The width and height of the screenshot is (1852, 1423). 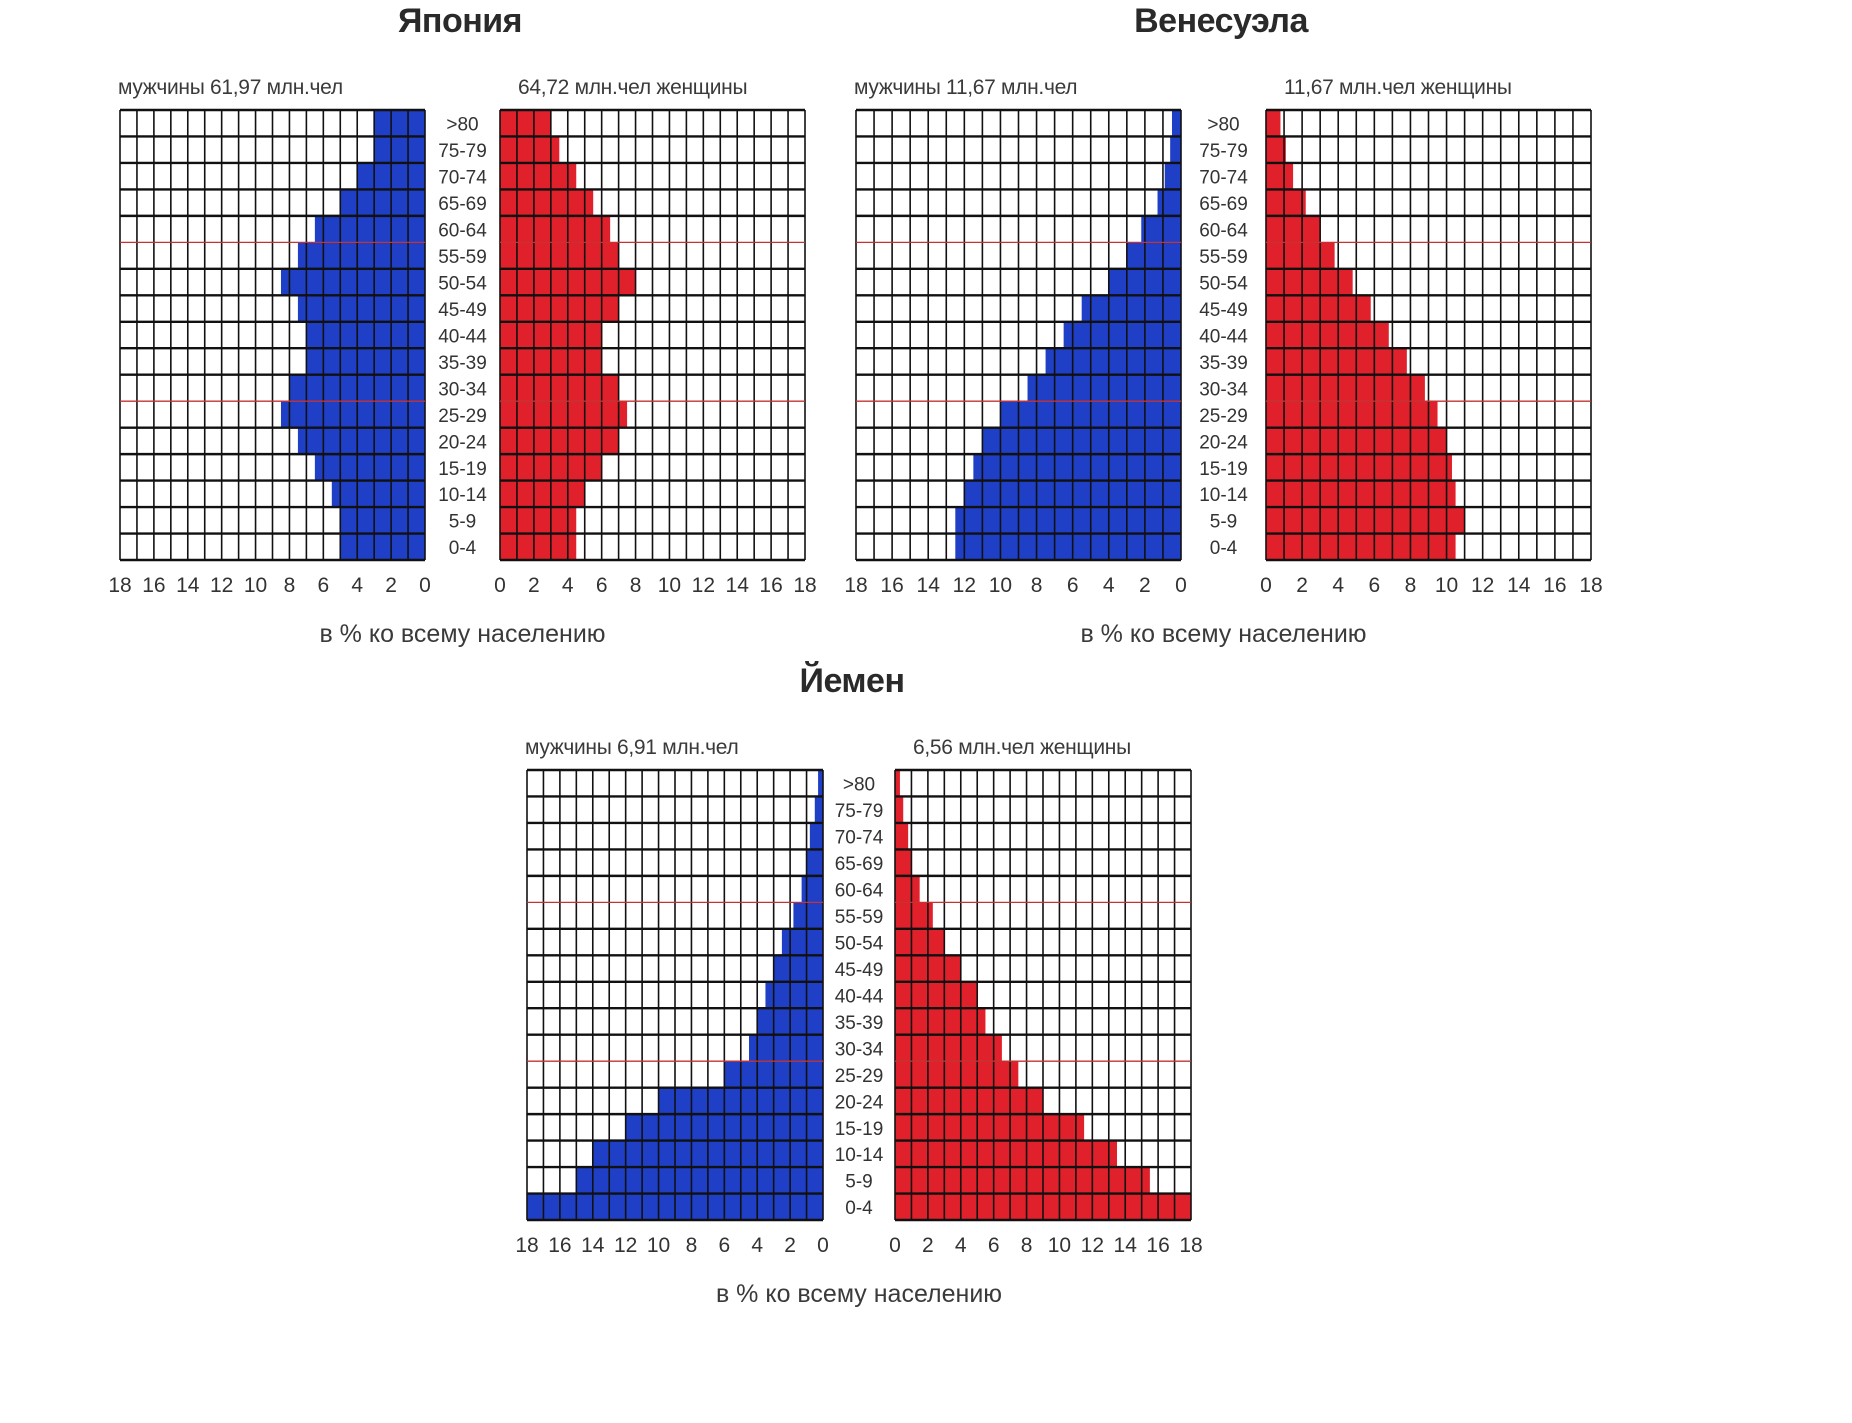 What do you see at coordinates (500, 585) in the screenshot?
I see `female-tick-label: 0` at bounding box center [500, 585].